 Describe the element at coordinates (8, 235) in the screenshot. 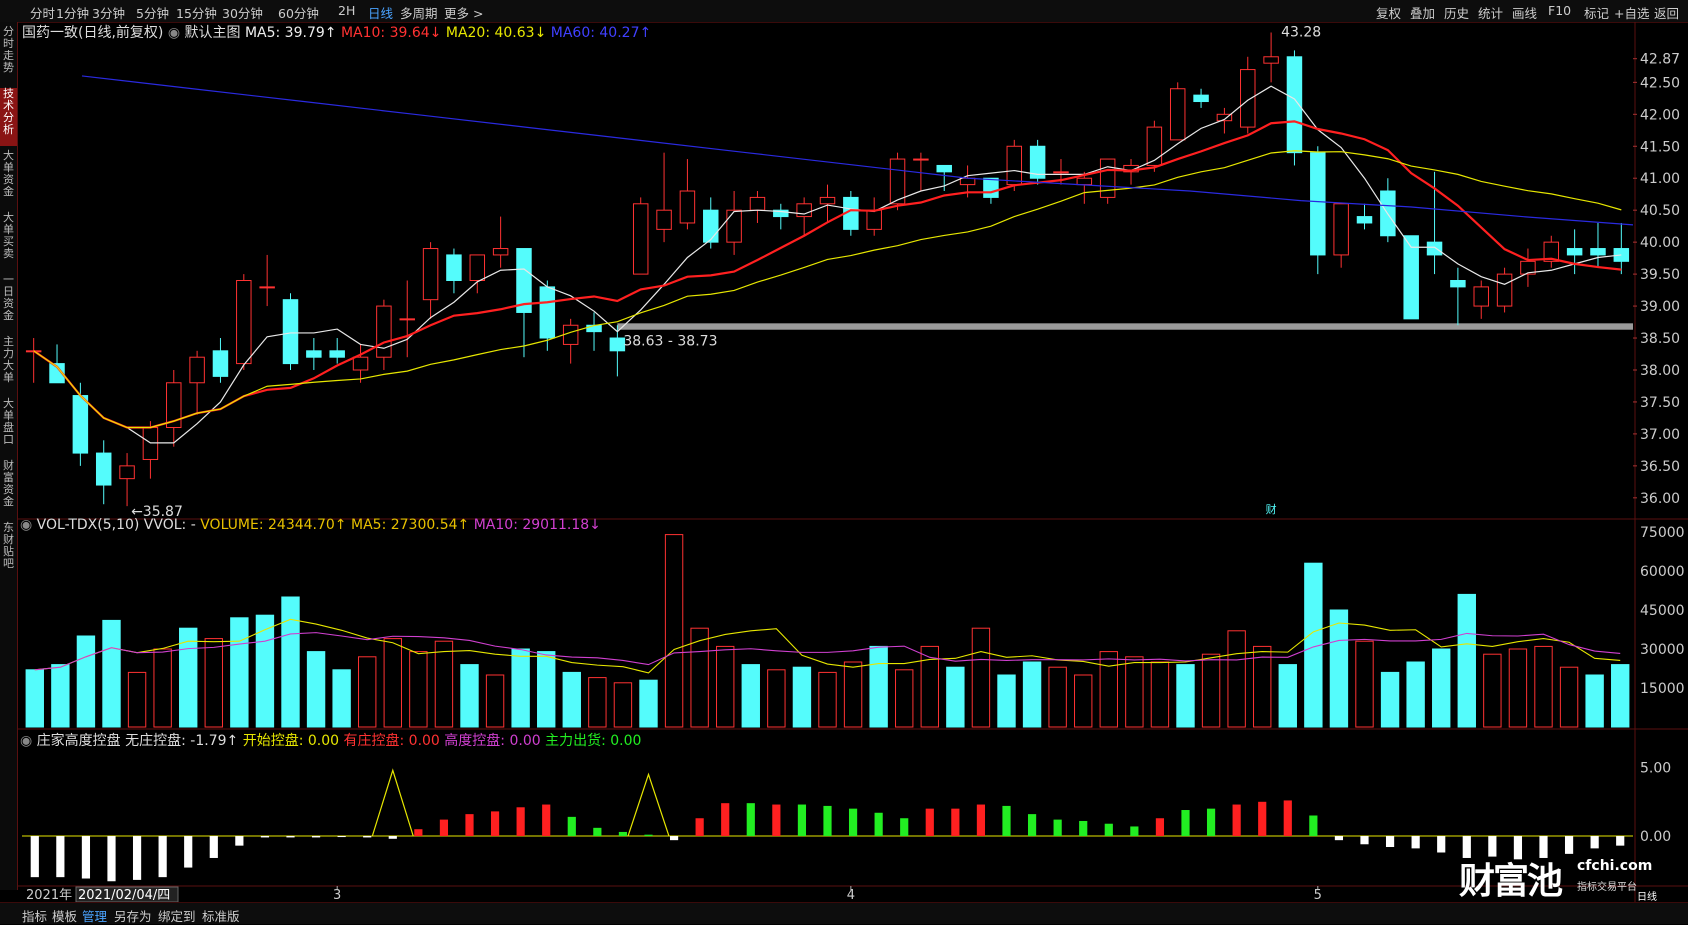

I see `left-nav-item-3: 大单买卖` at that location.